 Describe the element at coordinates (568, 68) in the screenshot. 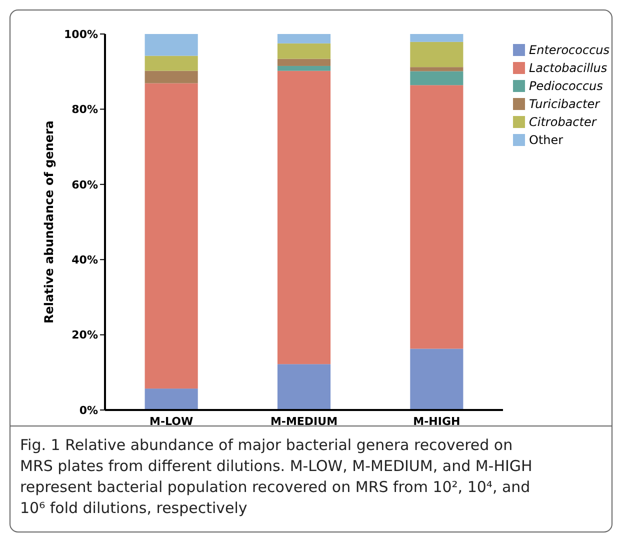

I see `legend-label: Lactobacillus` at that location.